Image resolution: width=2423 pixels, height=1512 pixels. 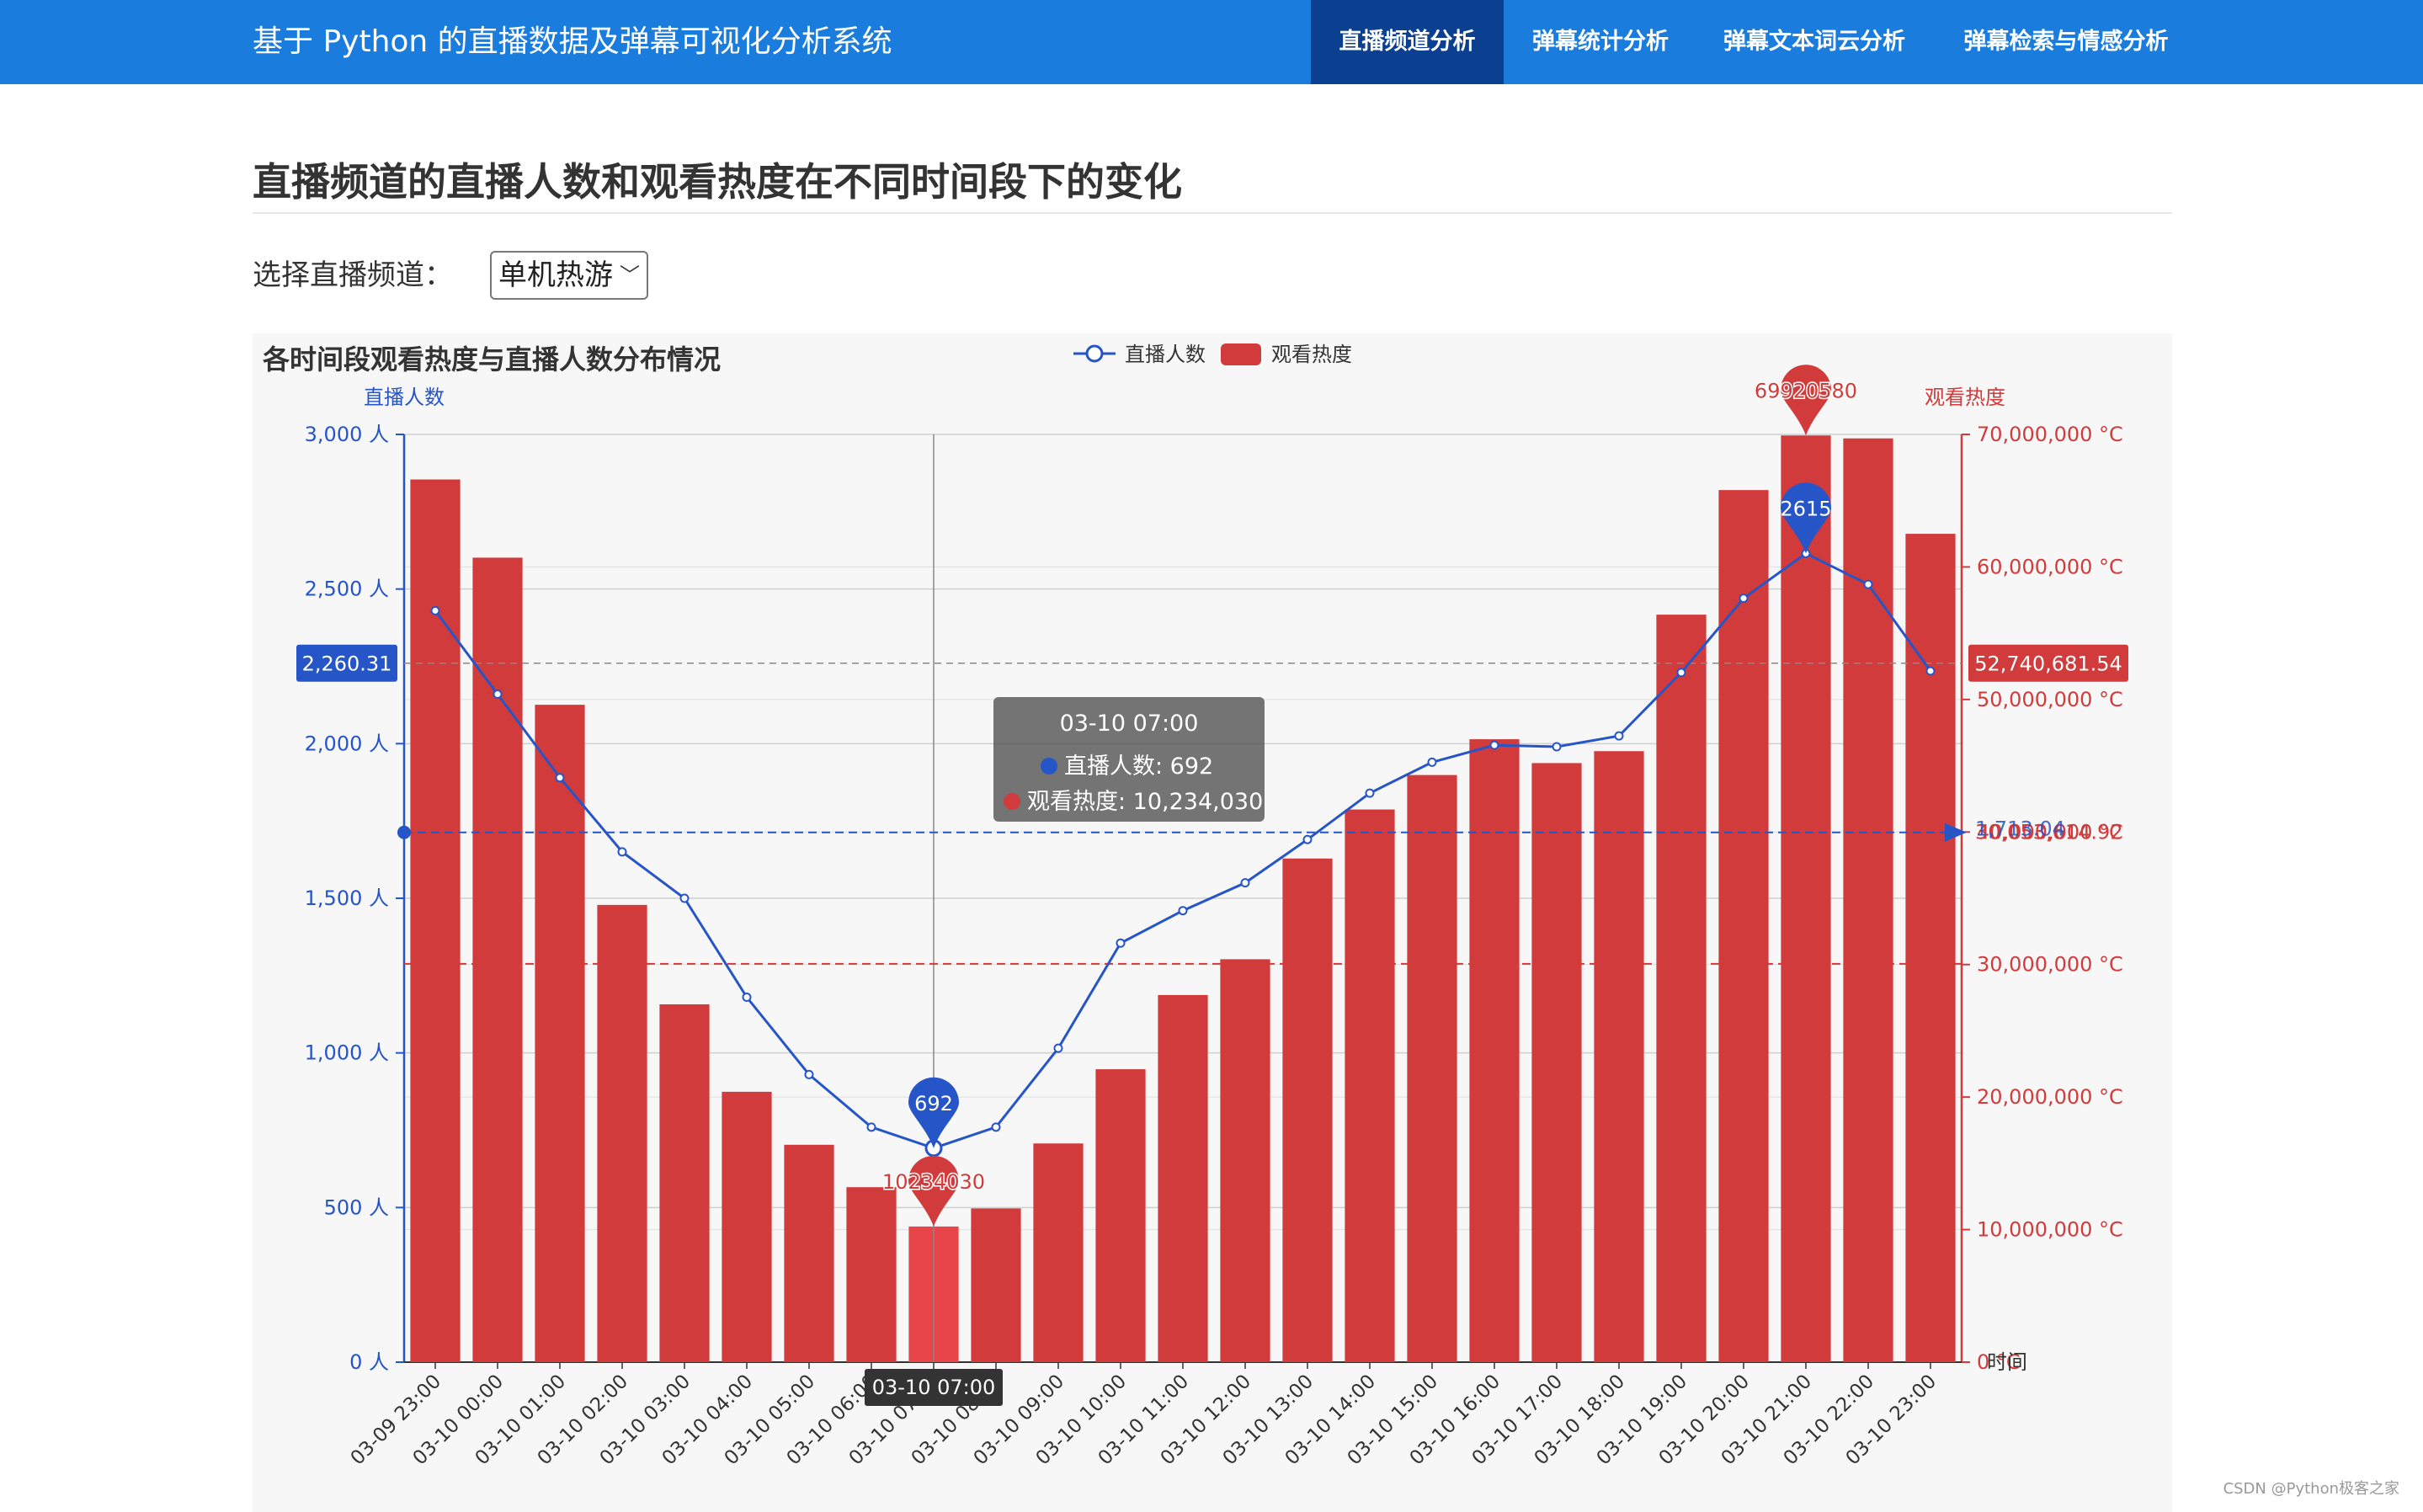 I want to click on markpoint-line-max-shape, so click(x=1806, y=518).